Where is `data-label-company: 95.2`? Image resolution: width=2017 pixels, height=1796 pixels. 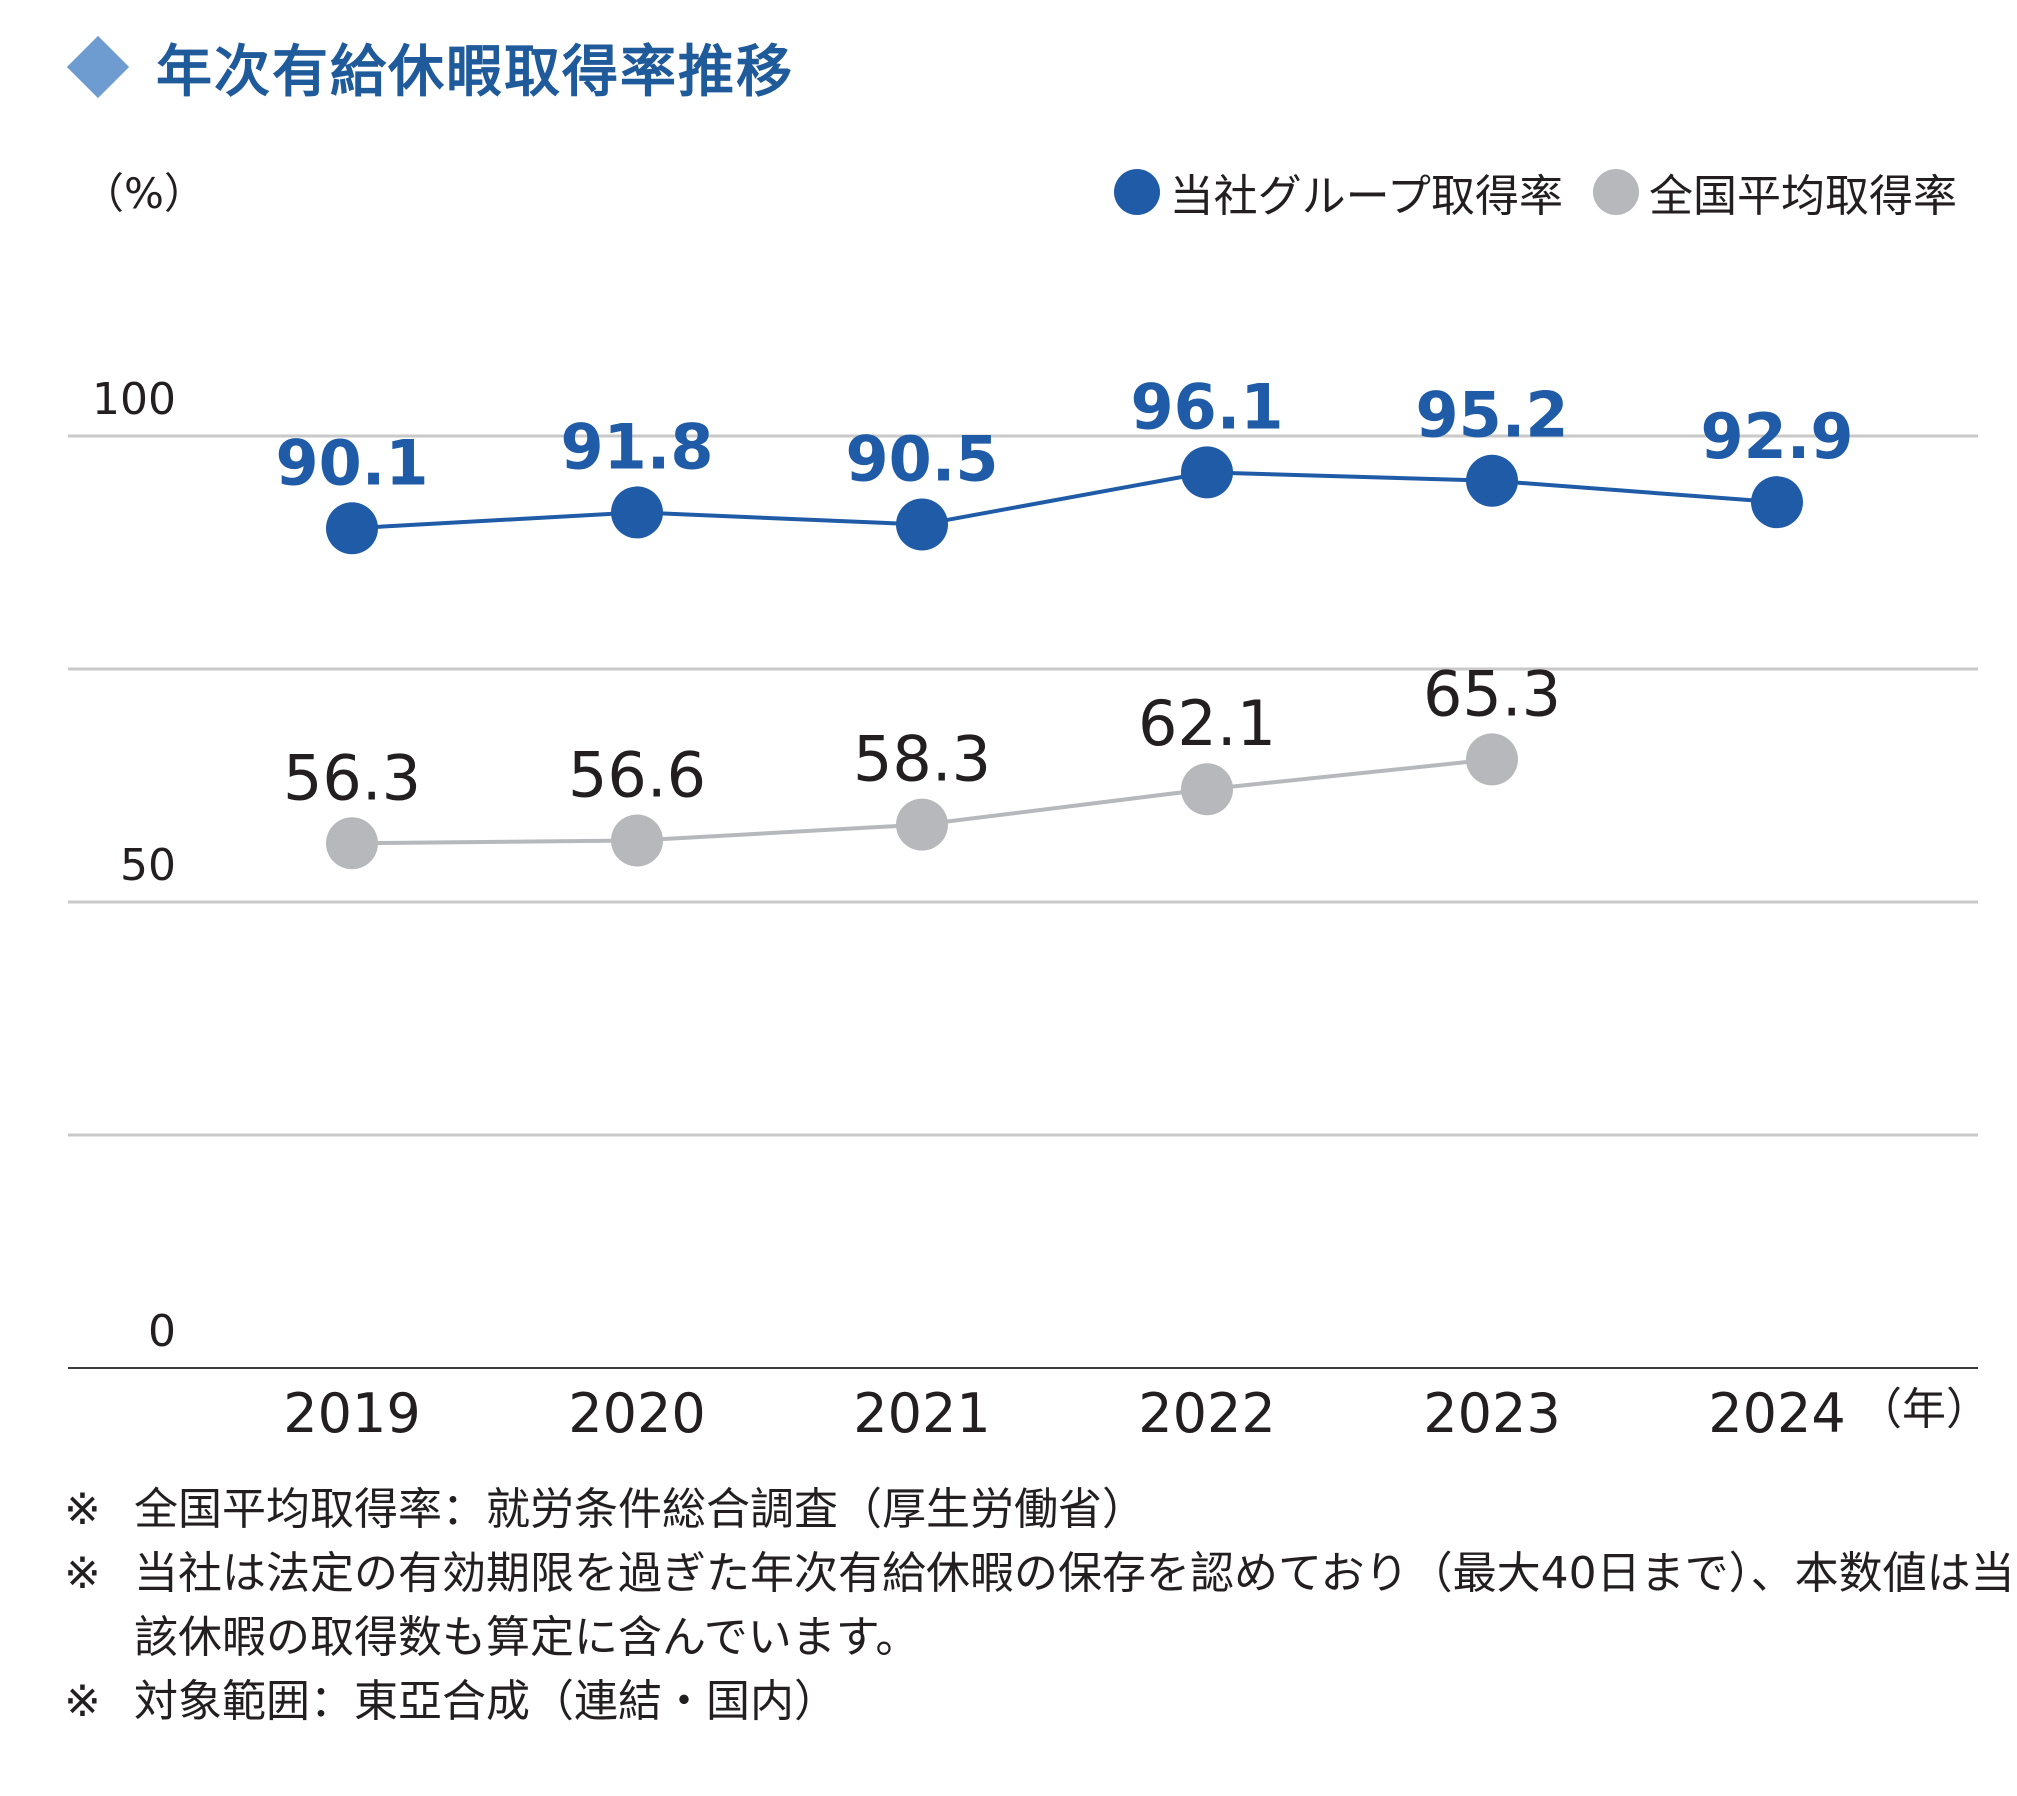
data-label-company: 95.2 is located at coordinates (1492, 415).